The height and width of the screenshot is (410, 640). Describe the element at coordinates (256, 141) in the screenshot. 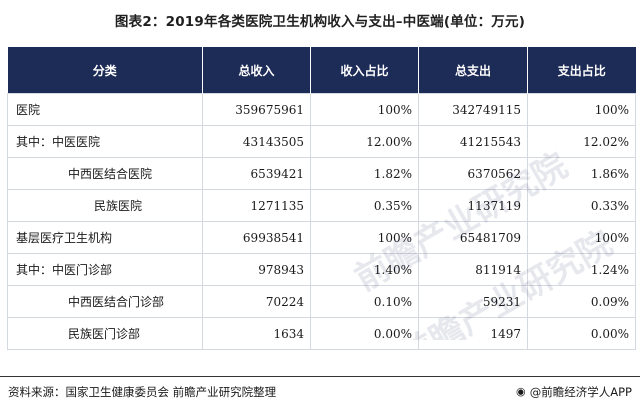

I see `cell-total-income: 43143505` at that location.